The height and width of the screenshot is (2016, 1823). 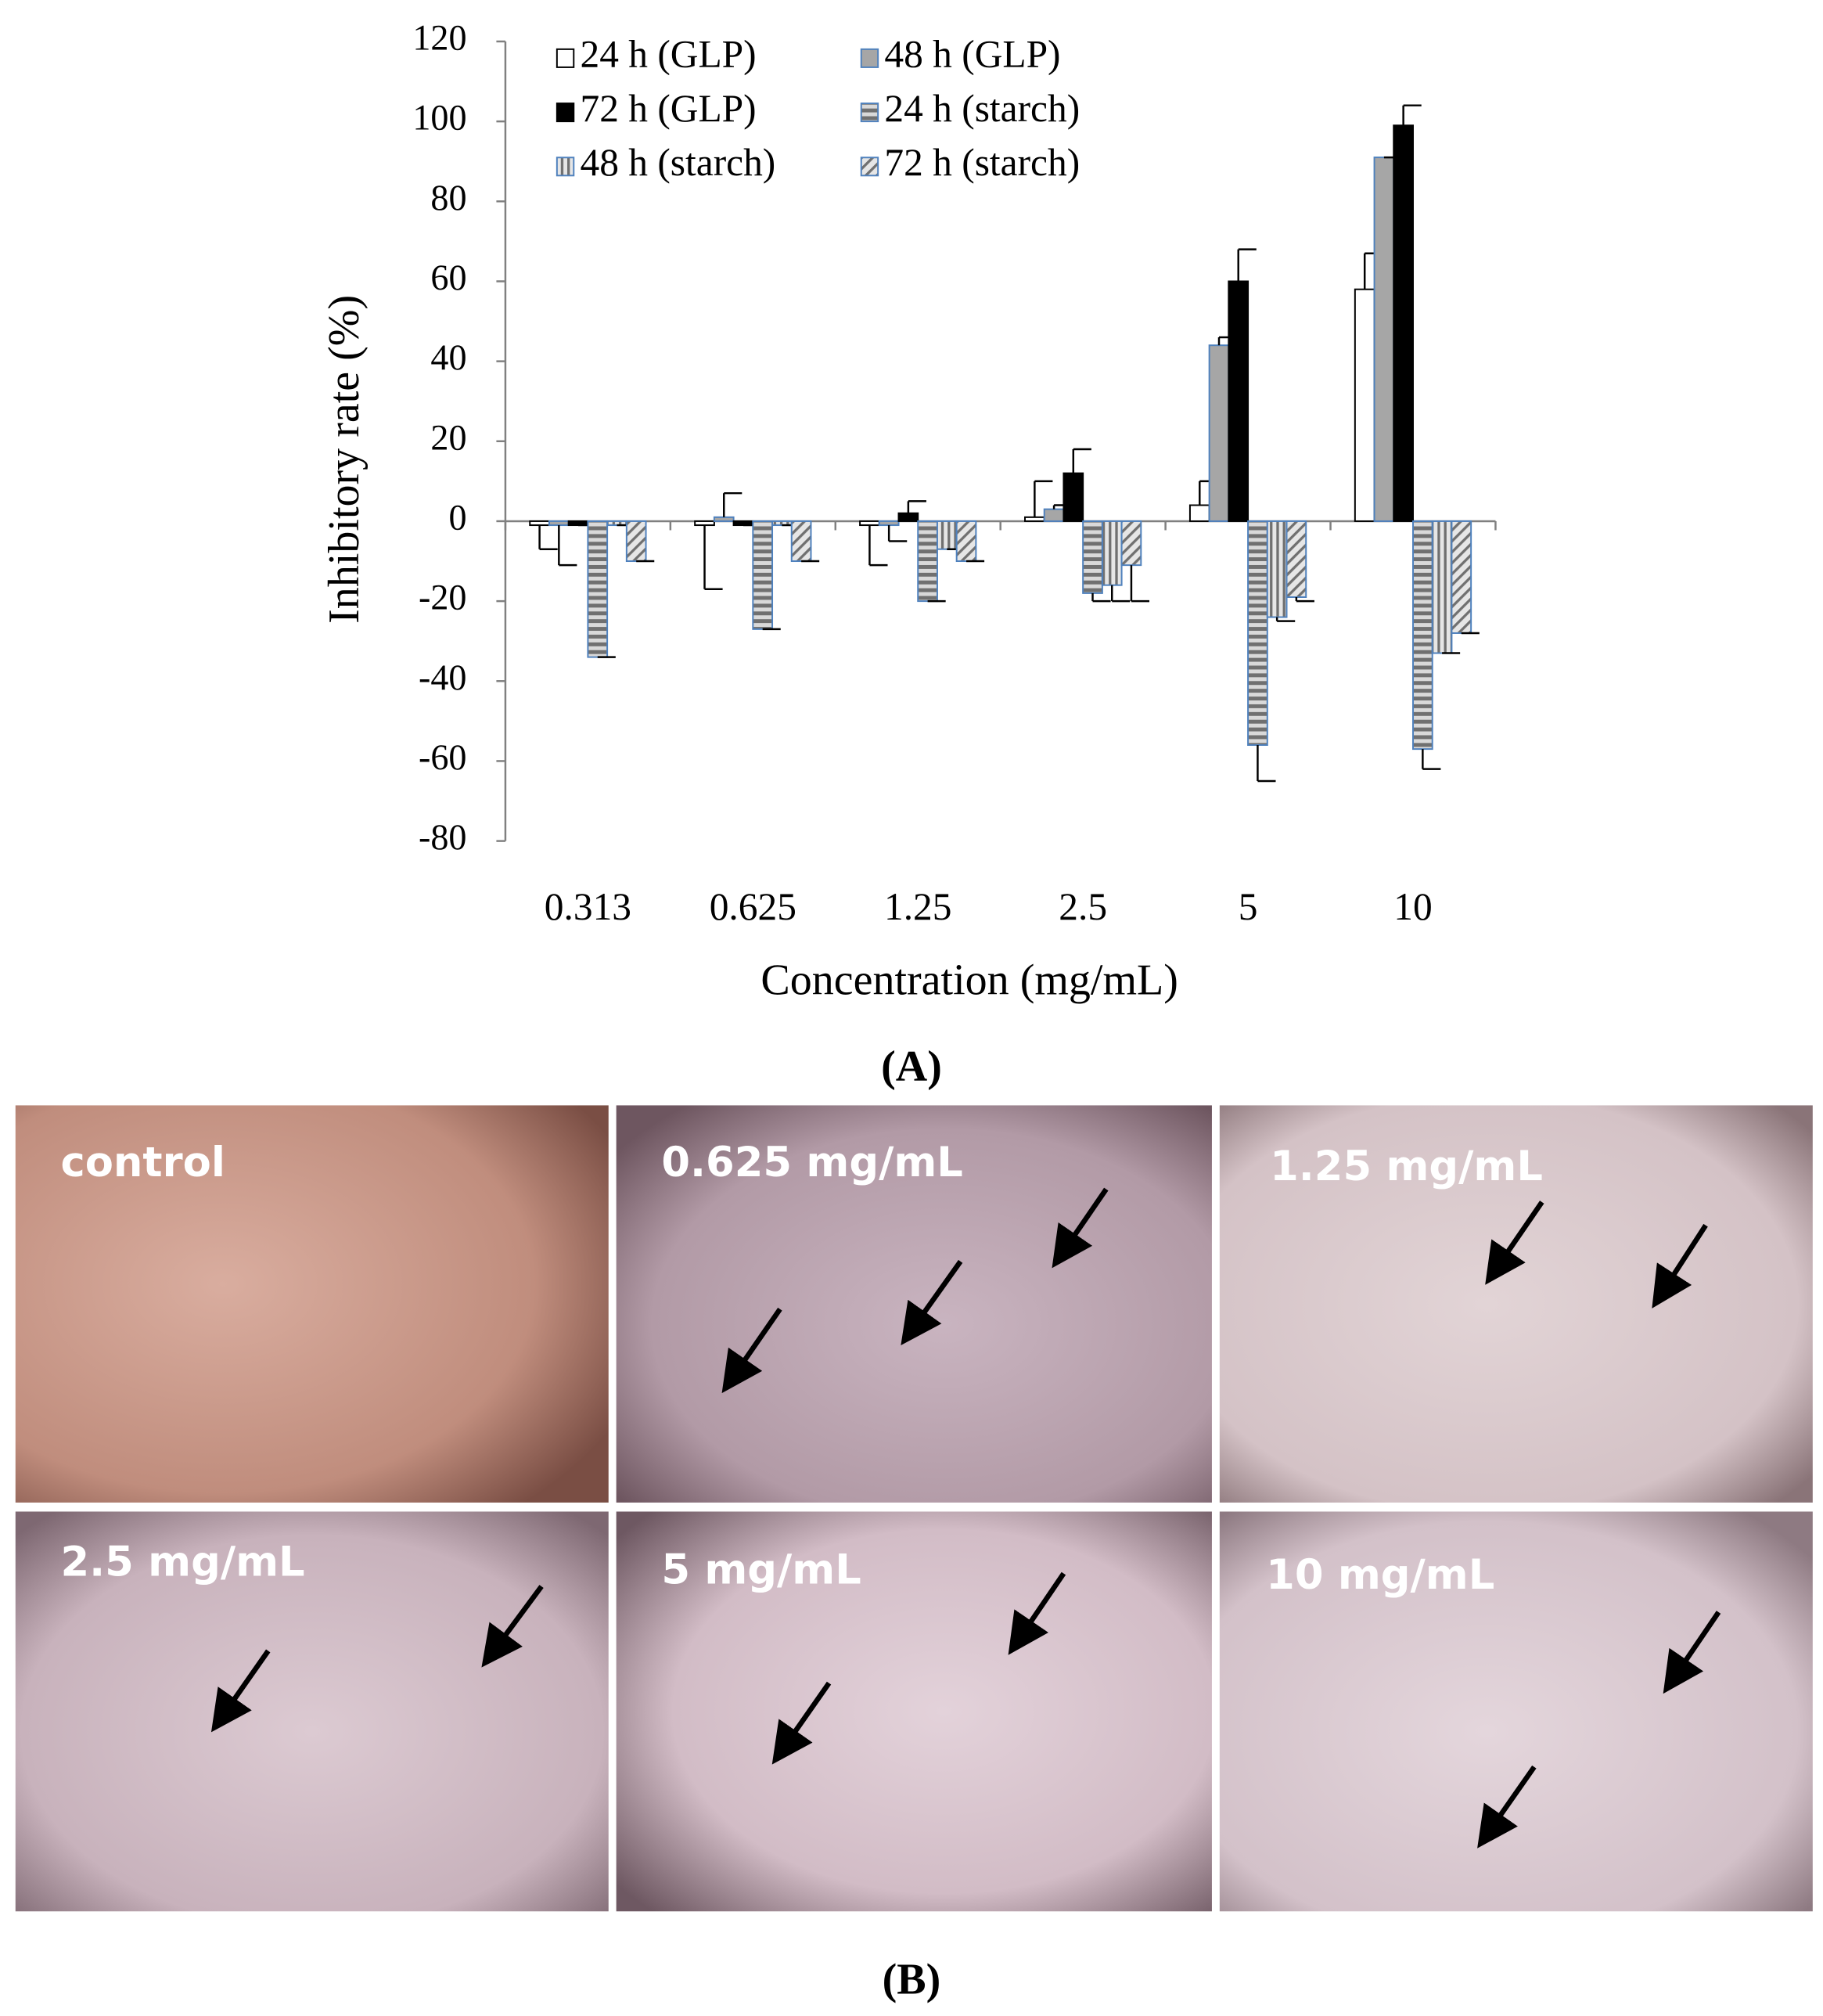 I want to click on legend-label: 48 h (GLP), so click(x=972, y=54).